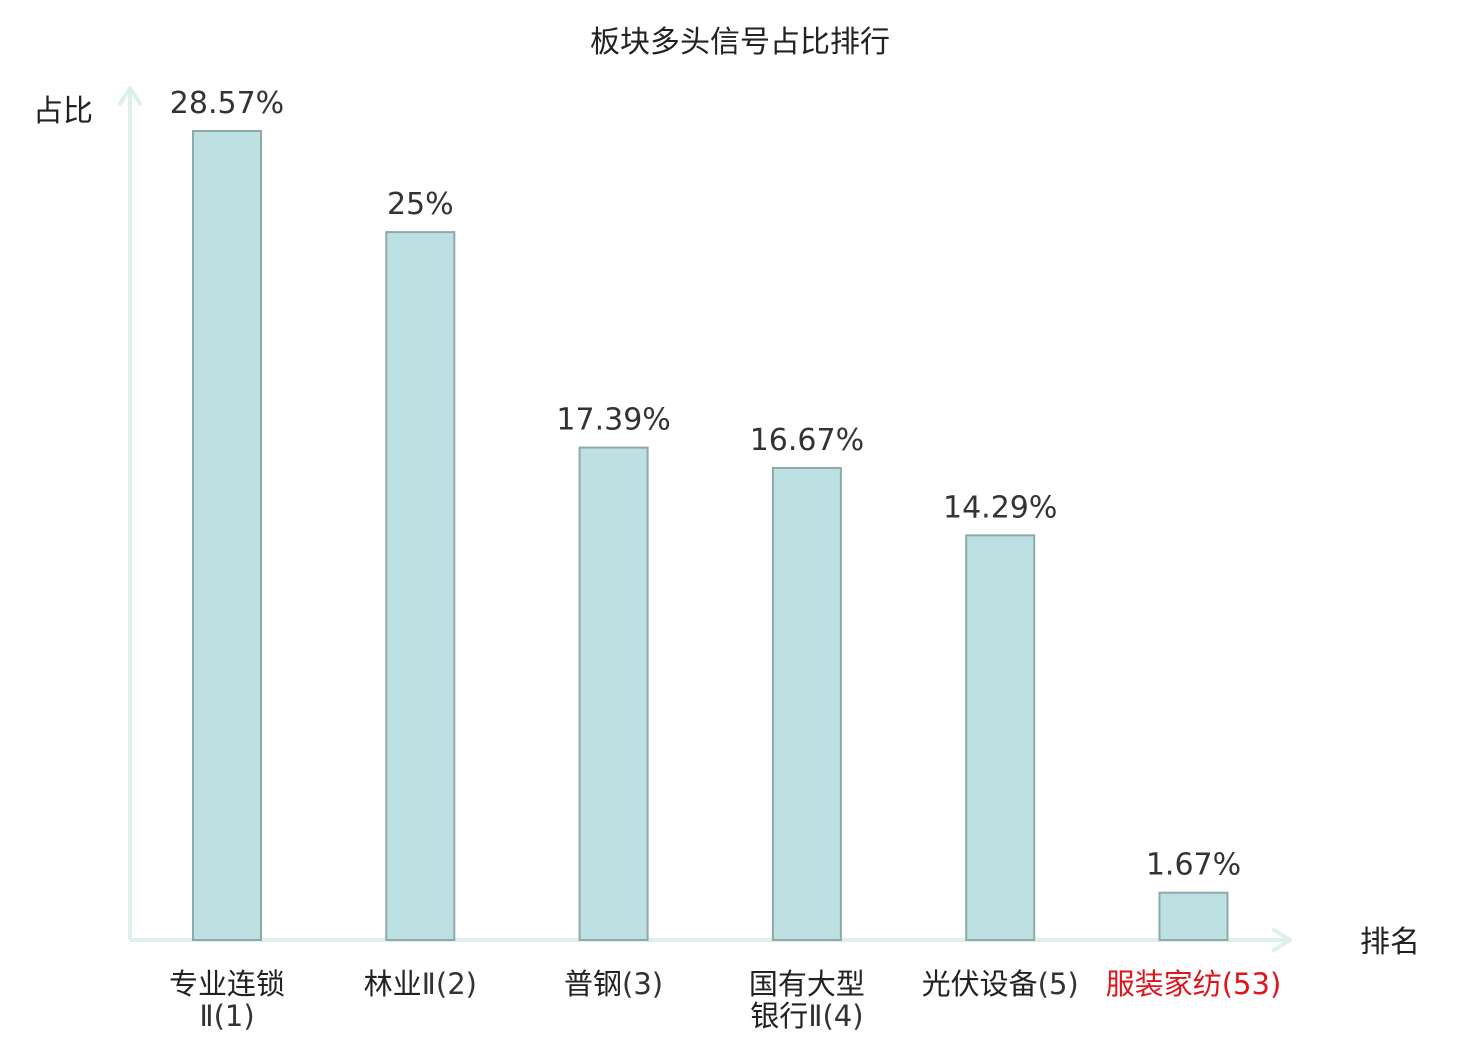  I want to click on x-tick-label-rank: (53), so click(1252, 984).